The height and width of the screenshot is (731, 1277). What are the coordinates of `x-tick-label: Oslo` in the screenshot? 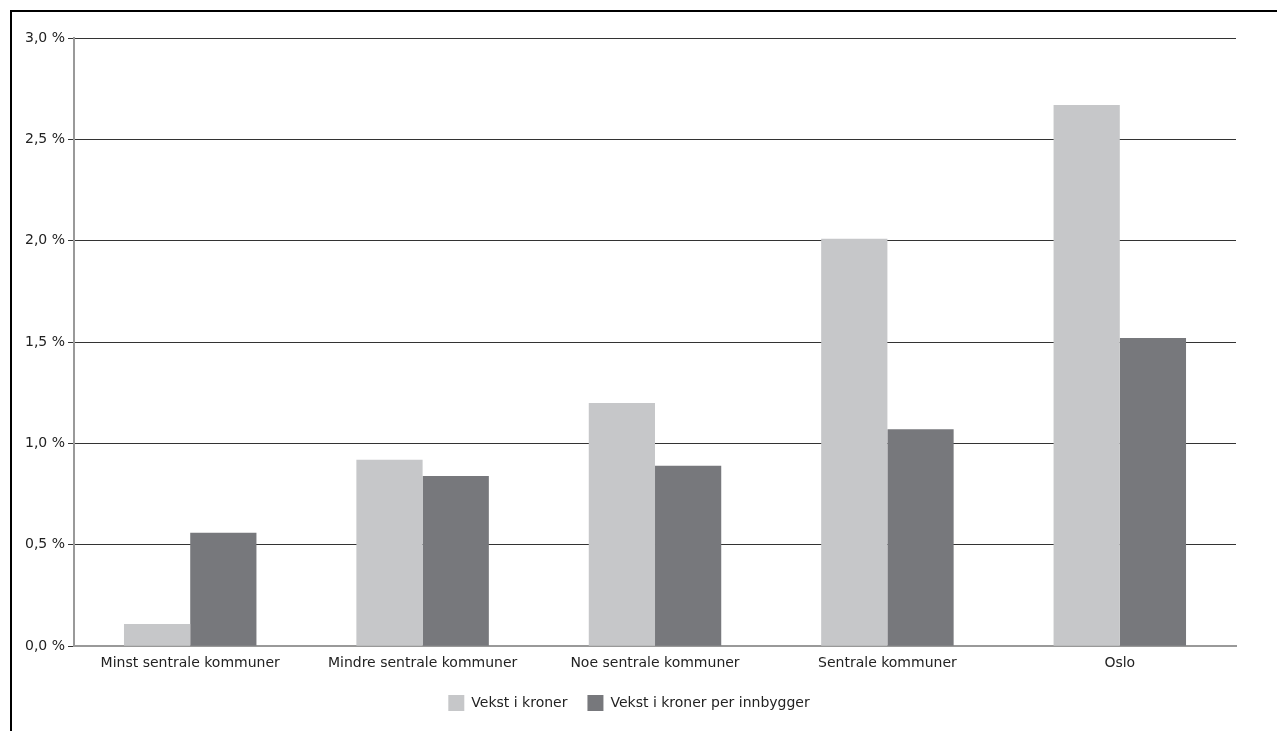 It's located at (1120, 662).